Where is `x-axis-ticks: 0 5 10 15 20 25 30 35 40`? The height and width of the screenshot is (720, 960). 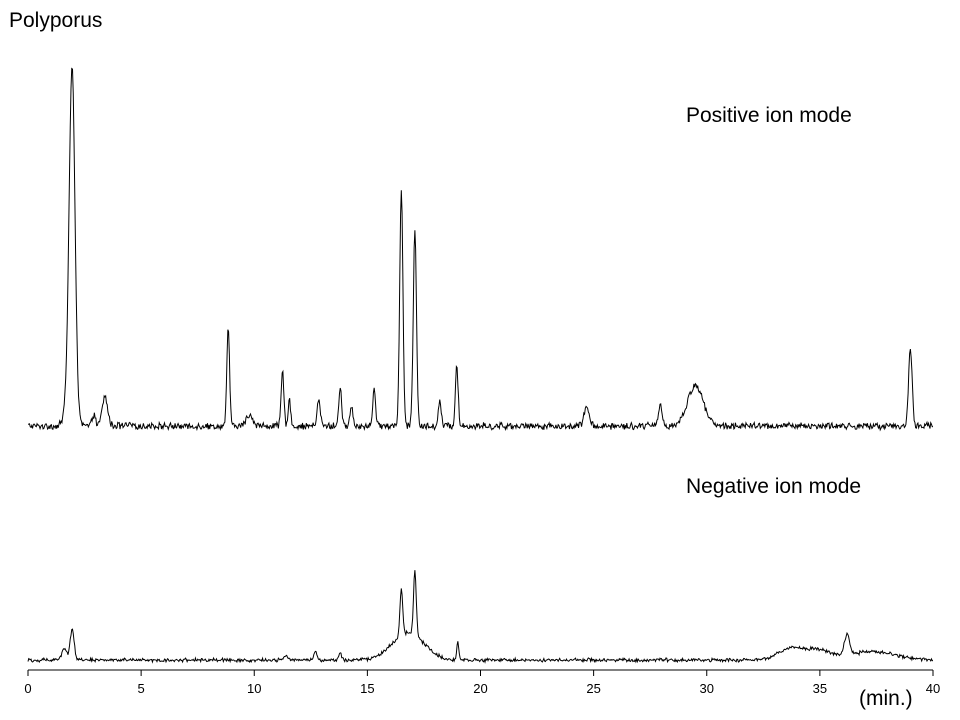 x-axis-ticks: 0 5 10 15 20 25 30 35 40 is located at coordinates (482, 683).